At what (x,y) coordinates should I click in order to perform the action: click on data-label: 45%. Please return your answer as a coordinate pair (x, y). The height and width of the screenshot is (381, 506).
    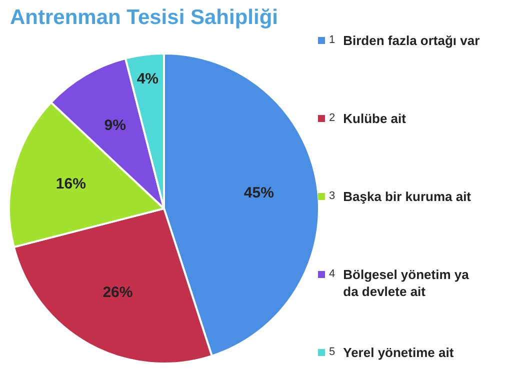
    Looking at the image, I should click on (259, 193).